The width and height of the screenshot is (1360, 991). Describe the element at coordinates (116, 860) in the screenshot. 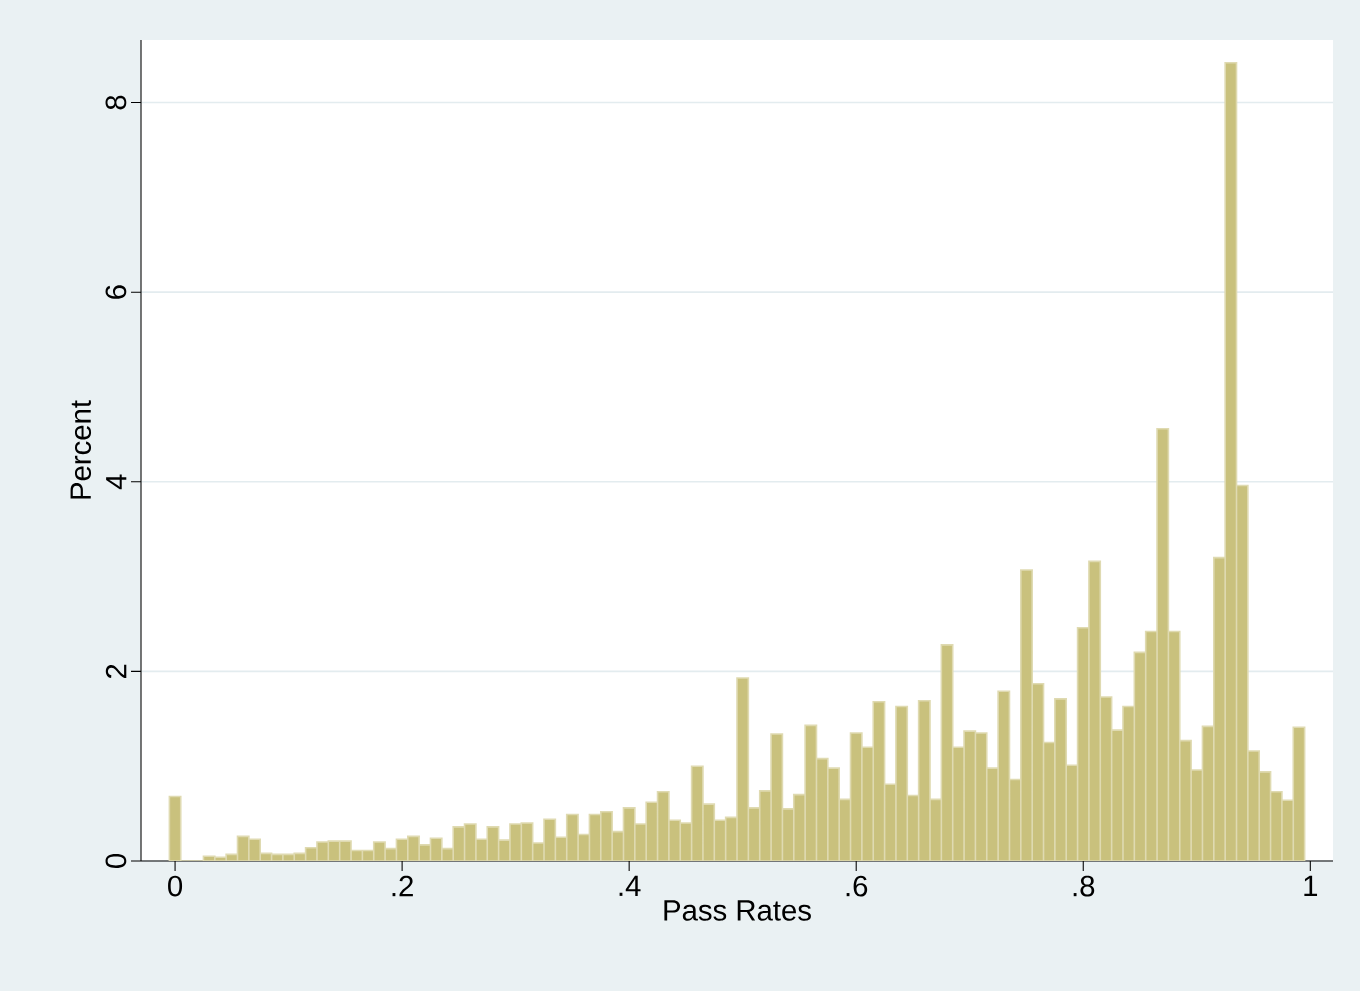

I see `y-tick-label: 0` at that location.